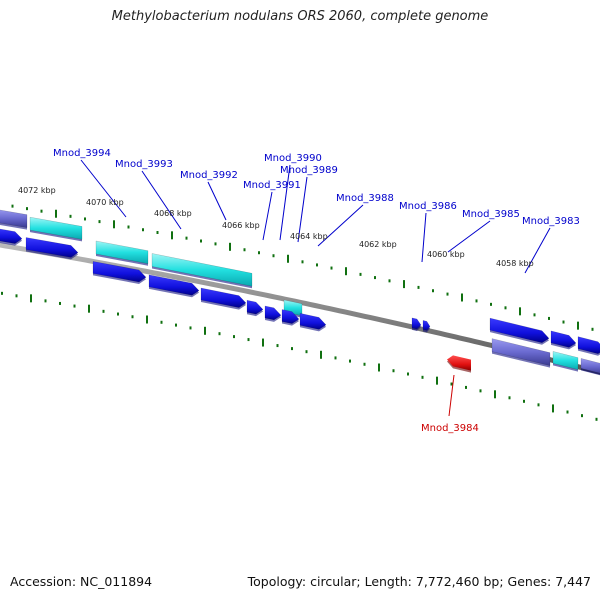 This screenshot has height=600, width=600. What do you see at coordinates (491, 214) in the screenshot?
I see `gene-label: Mnod_3985` at bounding box center [491, 214].